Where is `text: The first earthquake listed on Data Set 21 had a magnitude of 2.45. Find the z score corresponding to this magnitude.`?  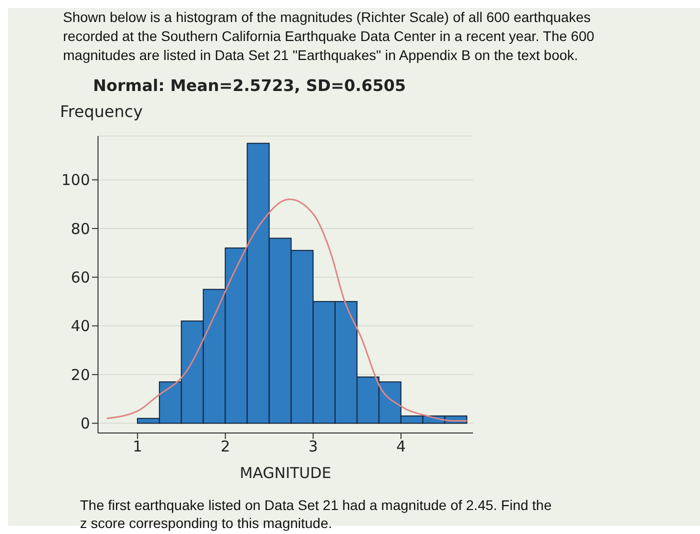
text: The first earthquake listed on Data Set 21 had a magnitude of 2.45. Find the z score corresponding to this magnitude. is located at coordinates (316, 514).